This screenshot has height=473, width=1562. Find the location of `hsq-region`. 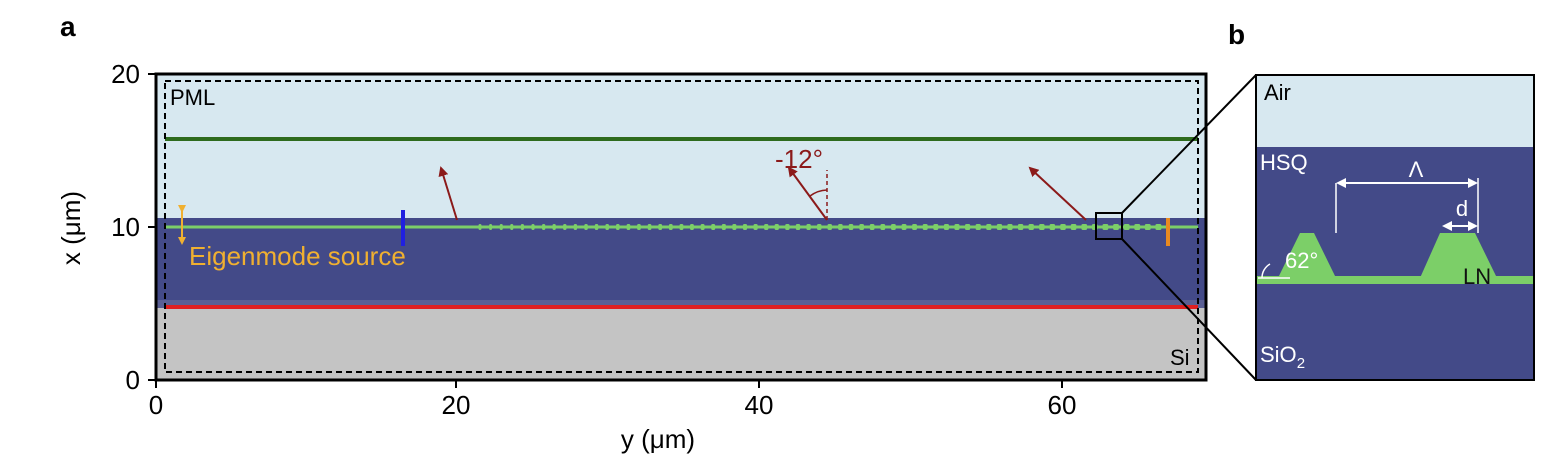

hsq-region is located at coordinates (681, 259).